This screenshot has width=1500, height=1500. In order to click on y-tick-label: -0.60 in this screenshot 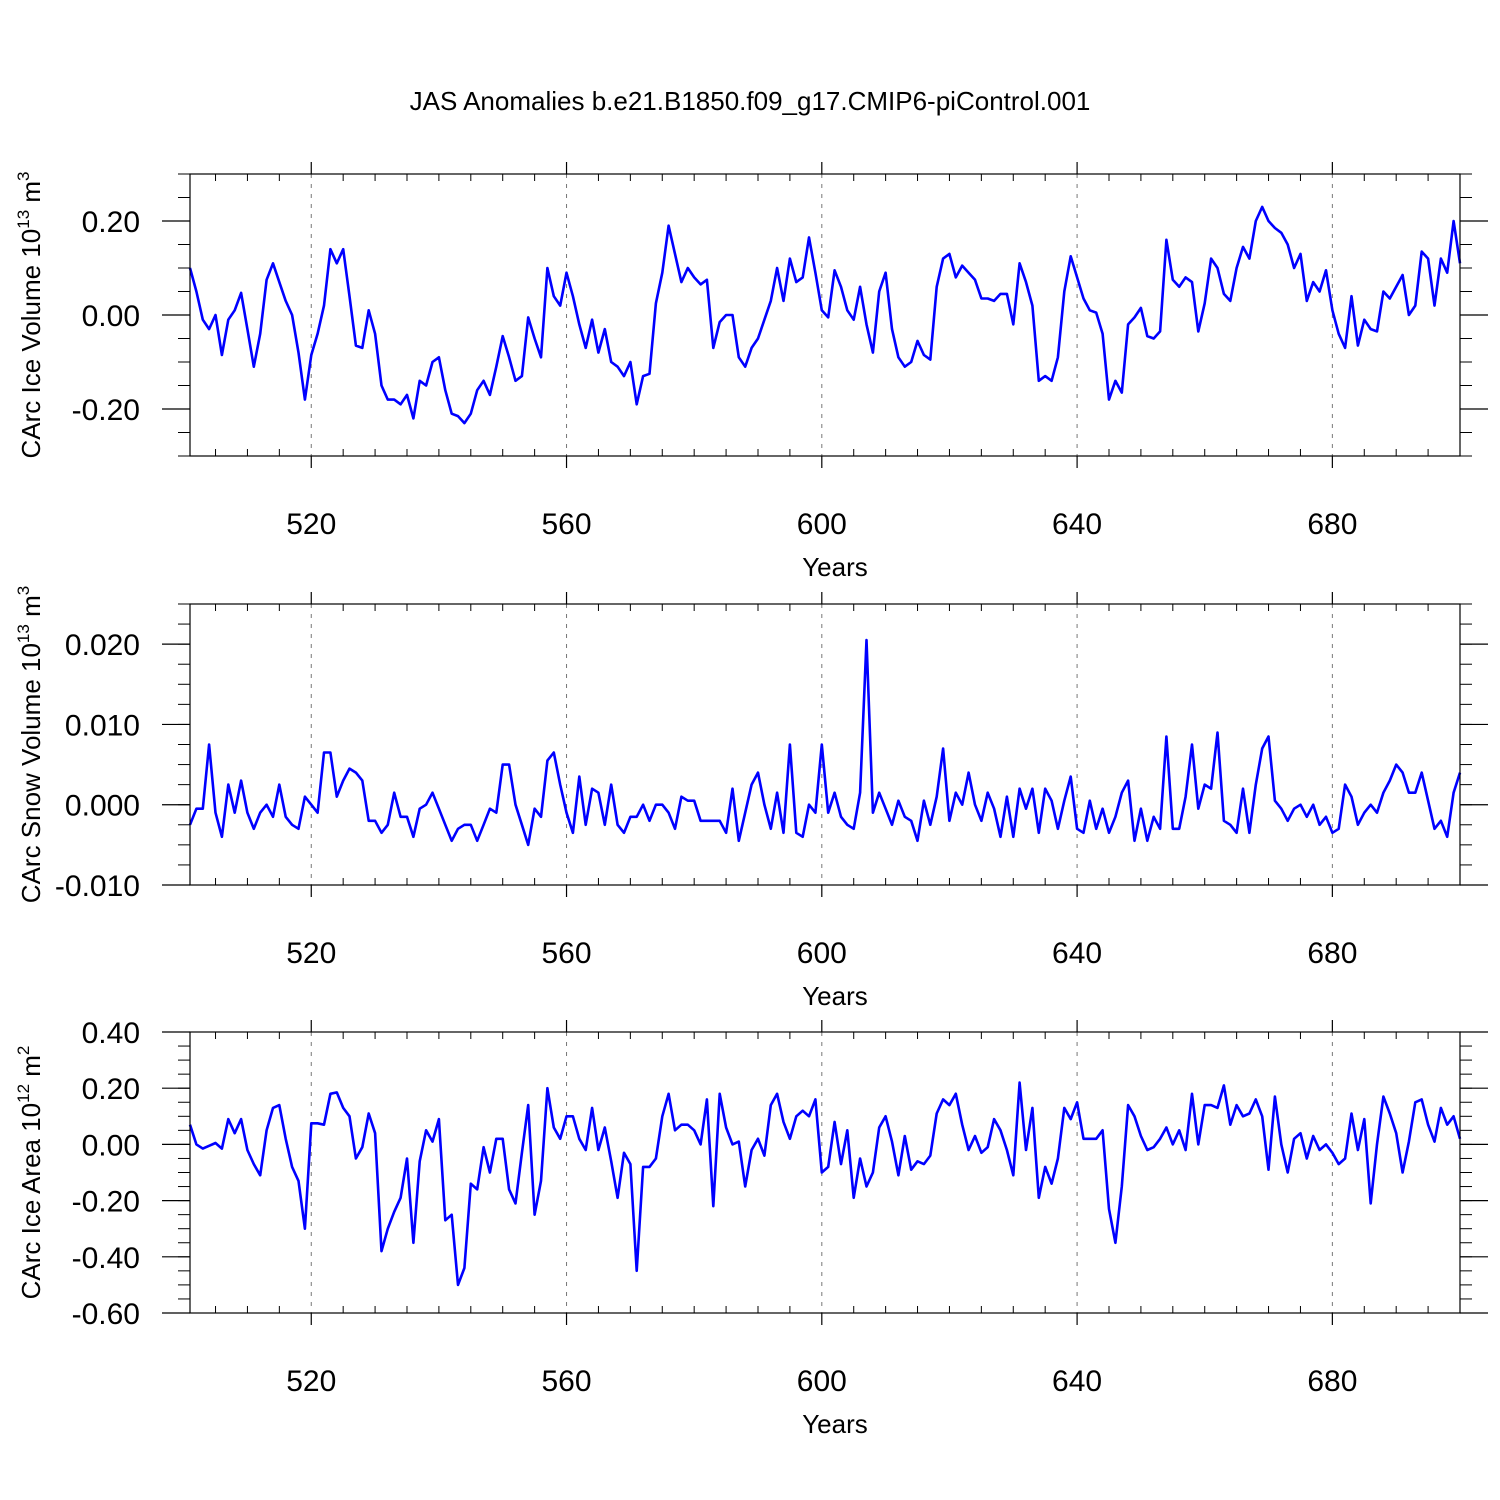, I will do `click(106, 1314)`.